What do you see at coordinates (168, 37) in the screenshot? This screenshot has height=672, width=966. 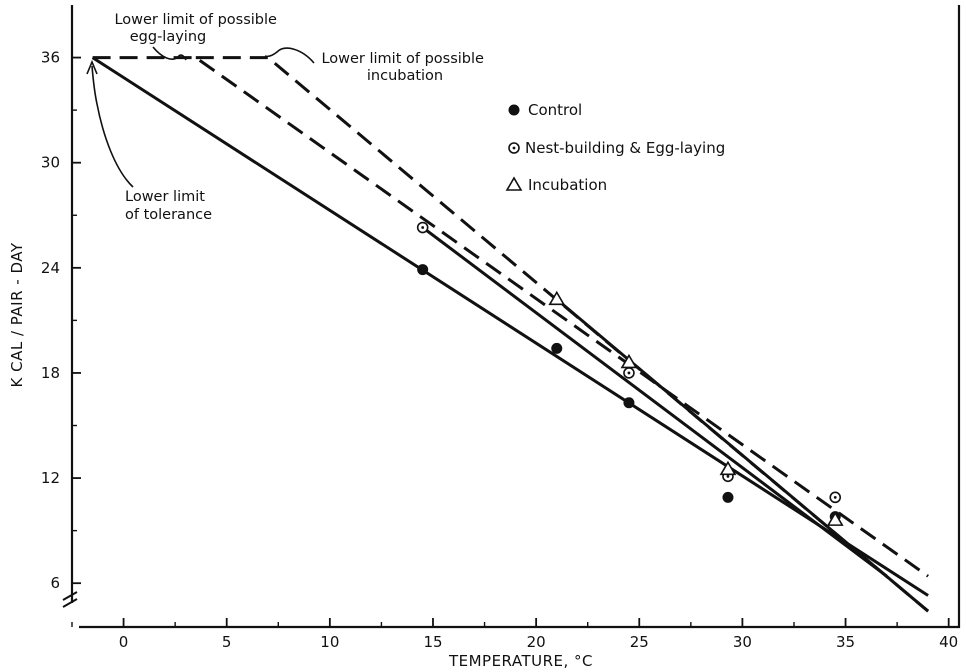 I see `annotation-egg-laying-line-2: egg-laying` at bounding box center [168, 37].